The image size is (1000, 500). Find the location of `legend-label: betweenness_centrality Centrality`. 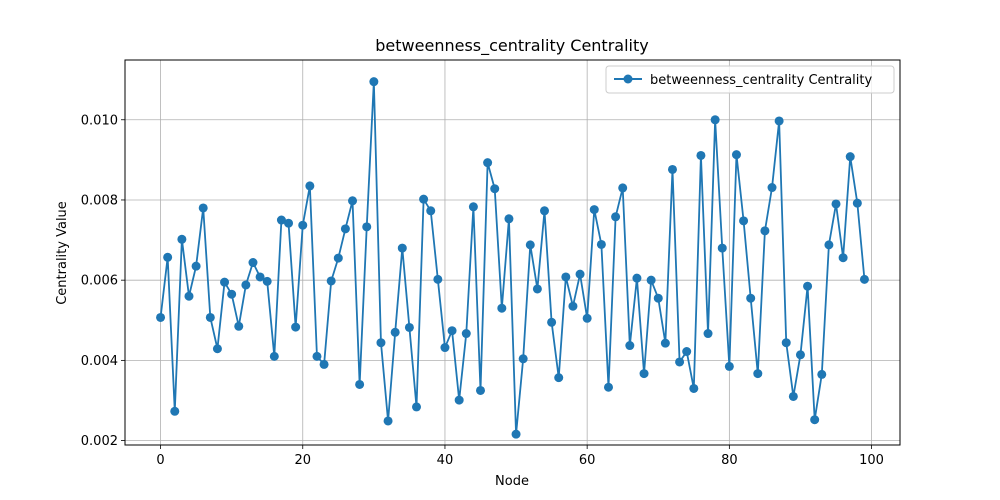

legend-label: betweenness_centrality Centrality is located at coordinates (761, 80).